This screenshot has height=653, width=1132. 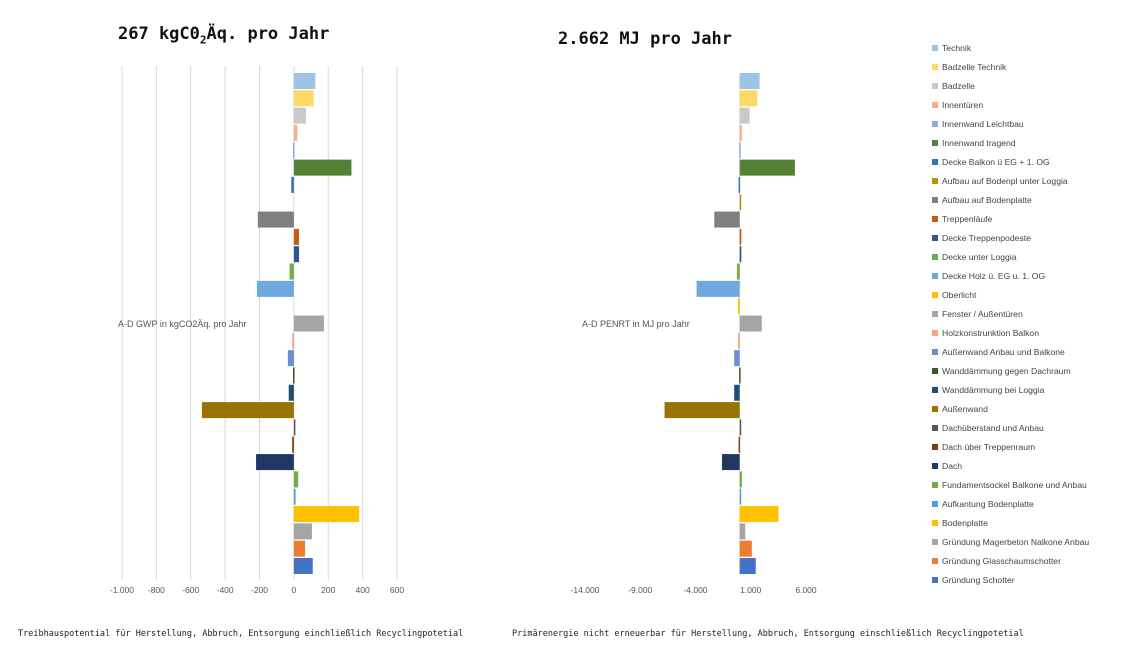 What do you see at coordinates (958, 85) in the screenshot?
I see `legend-label: Badzelle` at bounding box center [958, 85].